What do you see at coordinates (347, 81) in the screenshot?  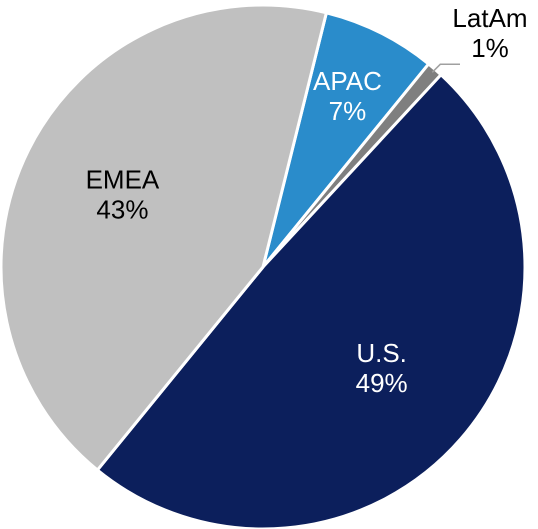 I see `slice-label: APAC` at bounding box center [347, 81].